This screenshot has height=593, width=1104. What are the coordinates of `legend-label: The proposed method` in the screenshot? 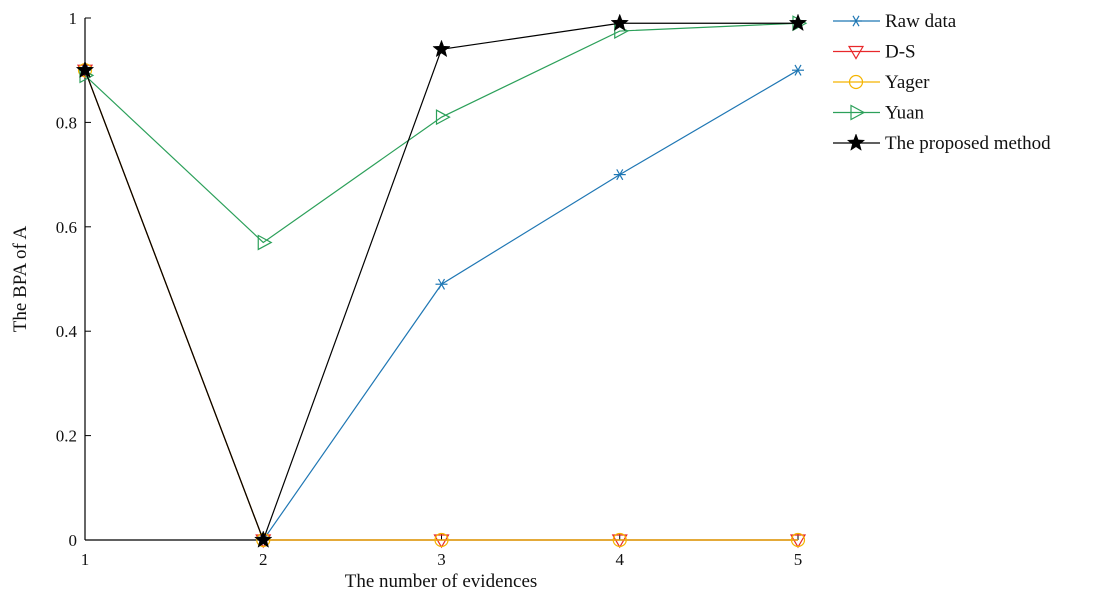 It's located at (968, 143).